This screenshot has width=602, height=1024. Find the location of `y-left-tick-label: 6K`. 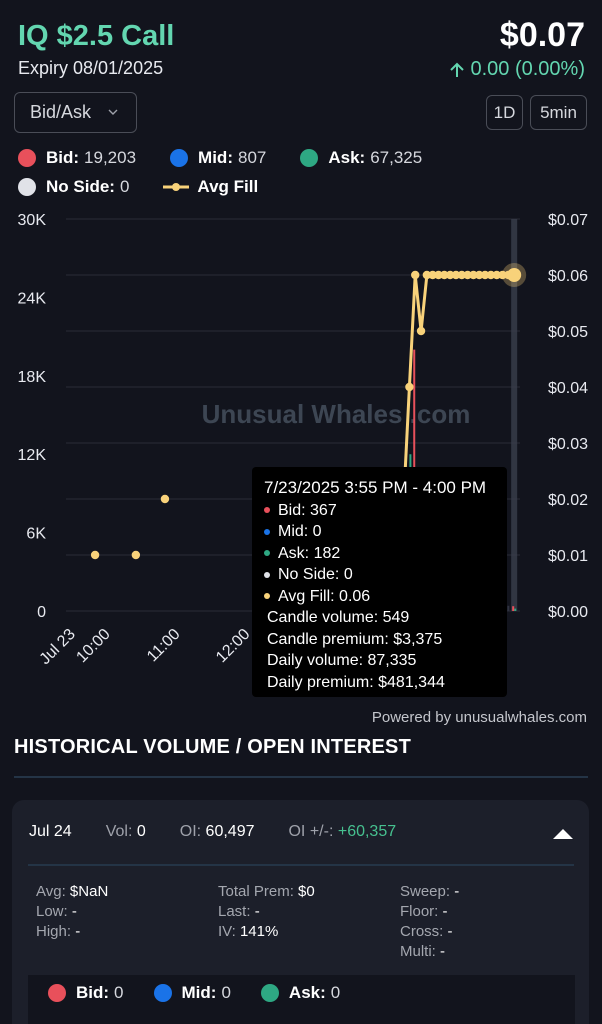

y-left-tick-label: 6K is located at coordinates (36, 534).